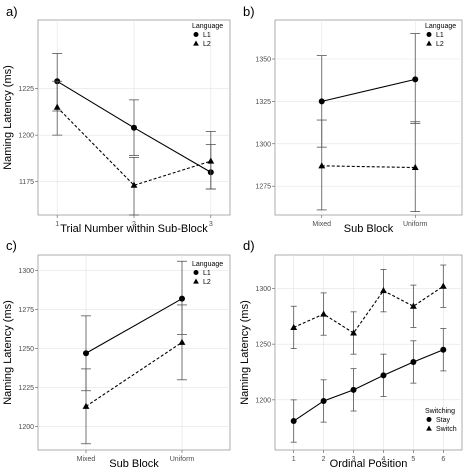 The image size is (474, 474). I want to click on y-tick-label: 1325, so click(263, 102).